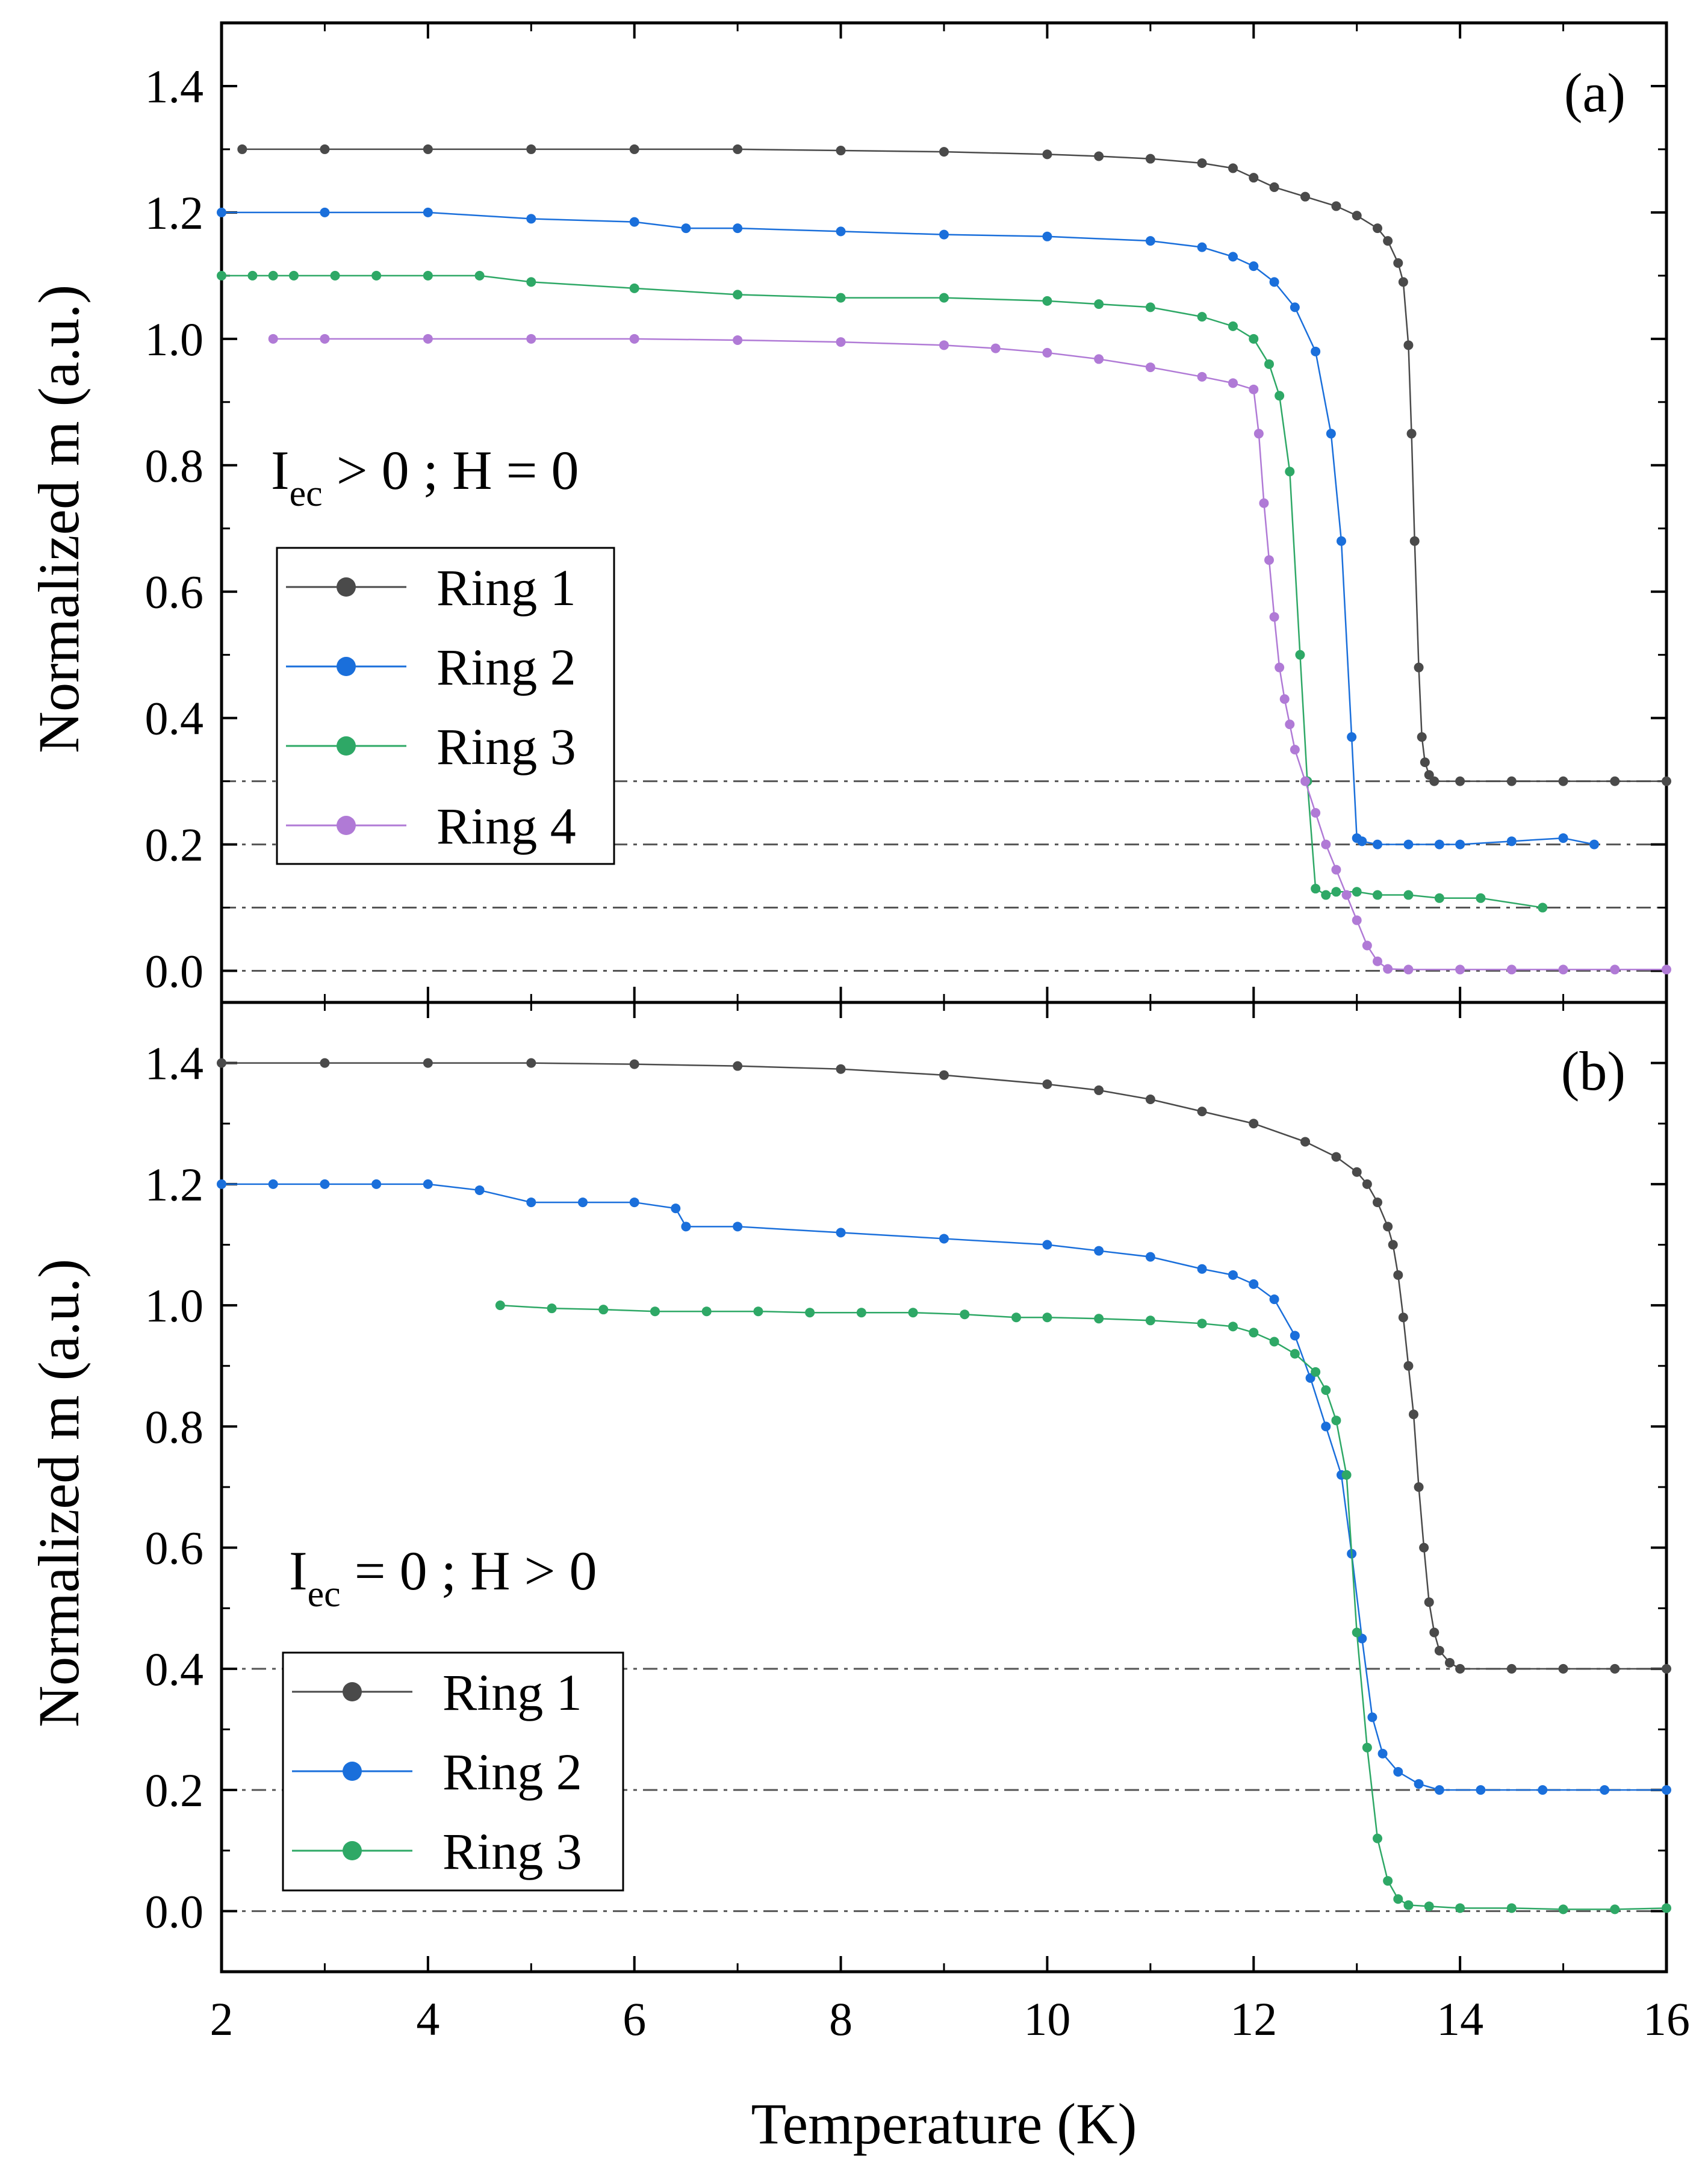 The image size is (1708, 2174). I want to click on panel-a-legend-label-ring-3: Ring 3, so click(506, 746).